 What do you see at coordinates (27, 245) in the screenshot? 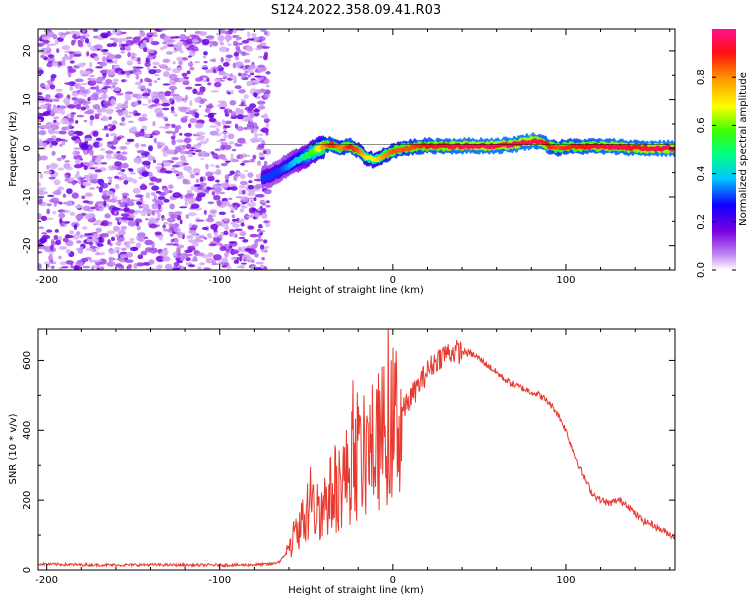
I see `y-tick-label: -20` at bounding box center [27, 245].